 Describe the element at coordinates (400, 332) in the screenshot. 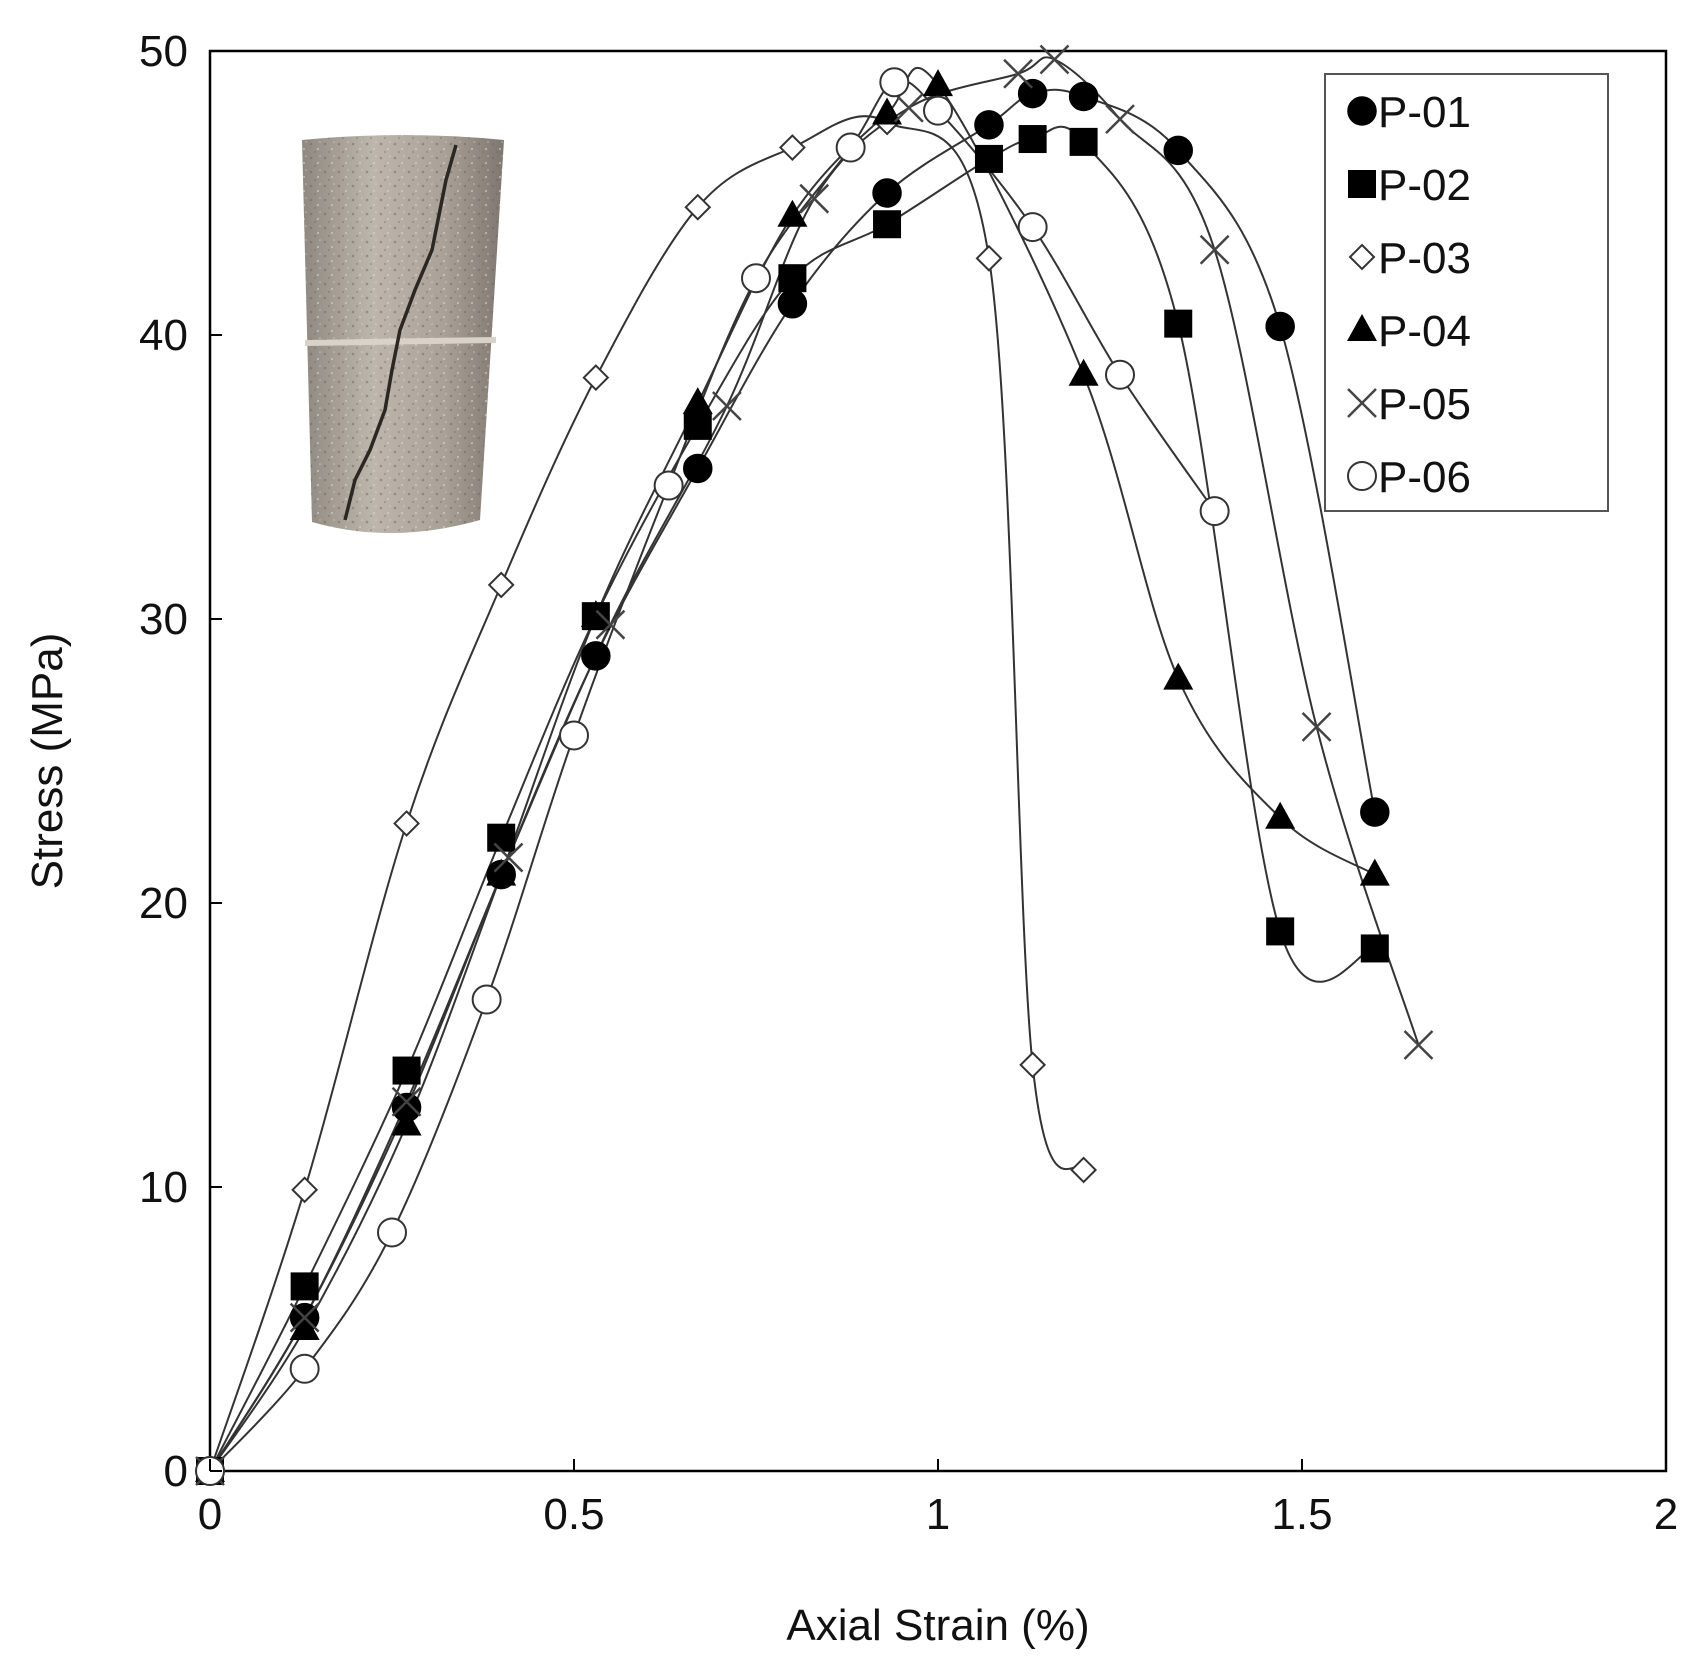

I see `specimen-crack` at that location.